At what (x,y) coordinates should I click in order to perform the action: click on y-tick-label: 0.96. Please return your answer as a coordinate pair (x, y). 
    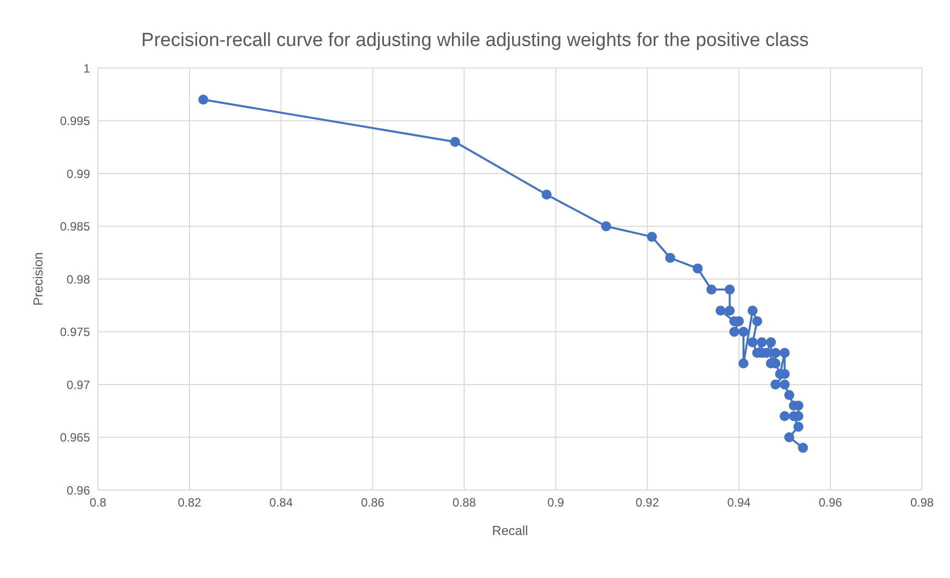
    Looking at the image, I should click on (78, 490).